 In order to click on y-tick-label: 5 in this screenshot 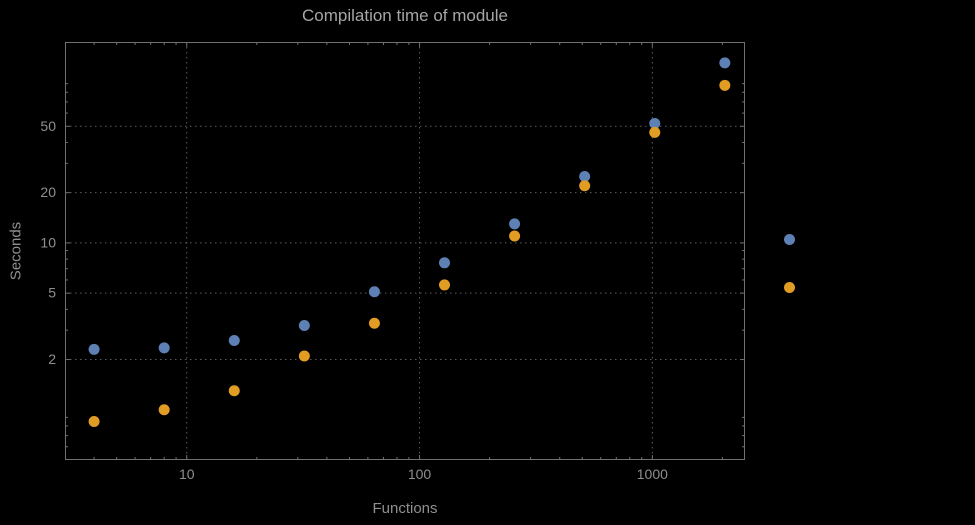, I will do `click(52, 293)`.